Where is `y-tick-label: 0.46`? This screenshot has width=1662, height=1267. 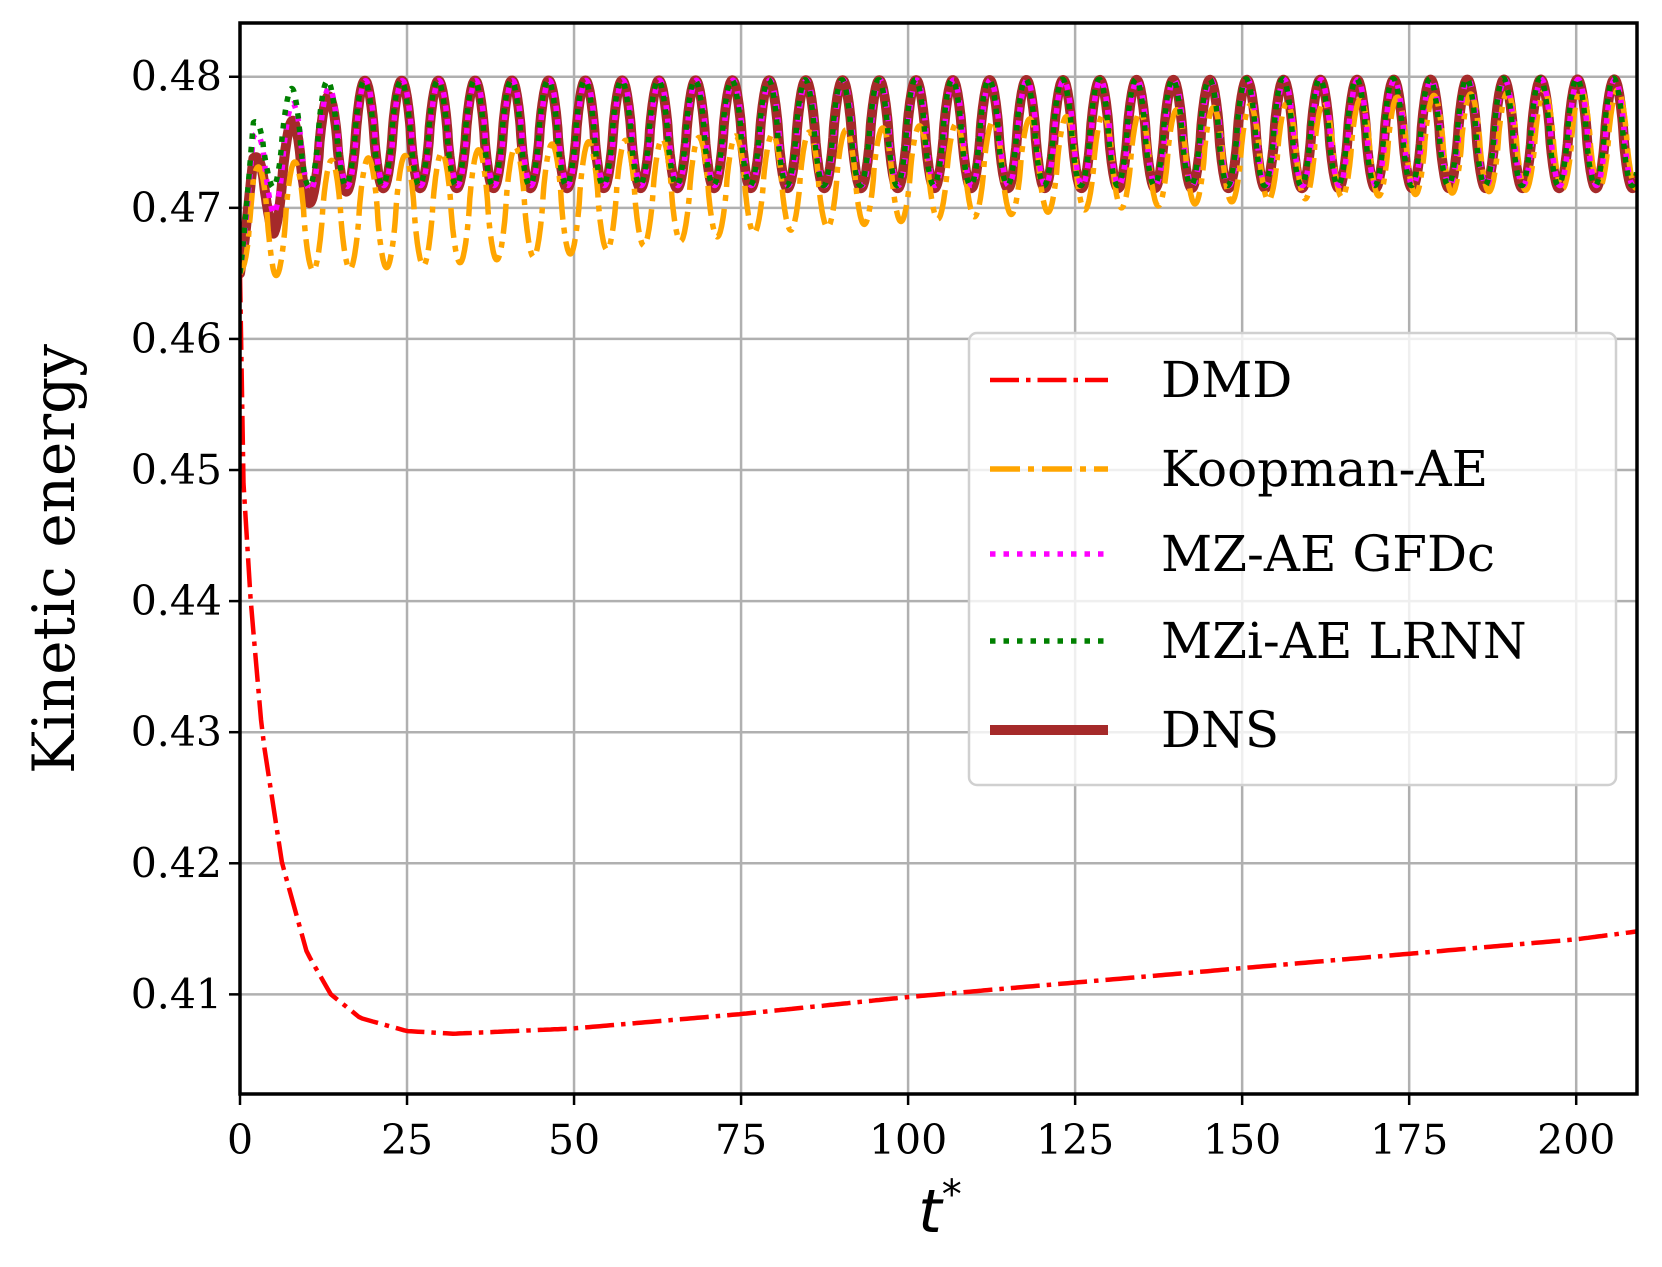 y-tick-label: 0.46 is located at coordinates (176, 339).